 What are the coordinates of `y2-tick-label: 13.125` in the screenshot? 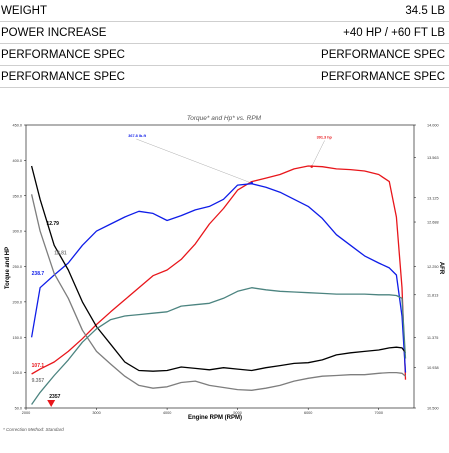 It's located at (433, 198).